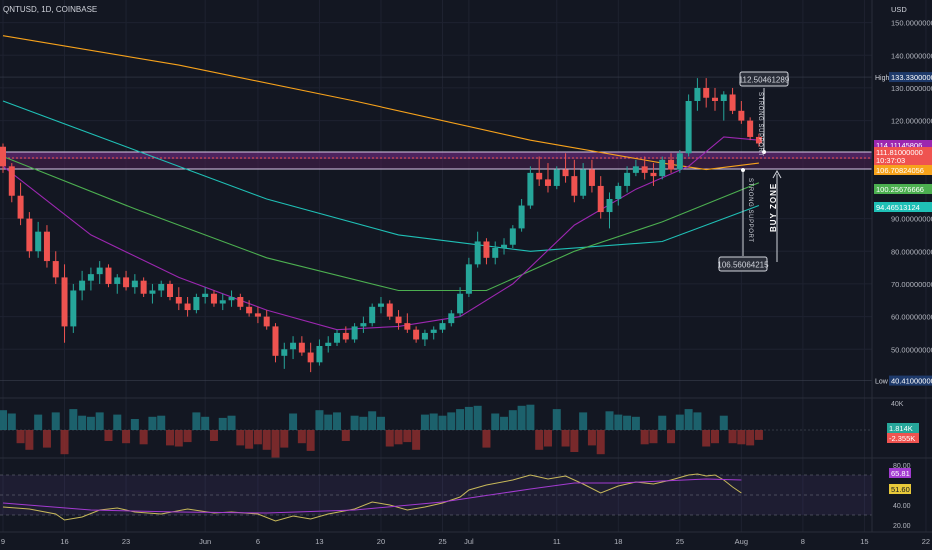 The height and width of the screenshot is (550, 932). Describe the element at coordinates (50, 9) in the screenshot. I see `symbol-title: QNTUSD, 1D, COINBASE` at that location.